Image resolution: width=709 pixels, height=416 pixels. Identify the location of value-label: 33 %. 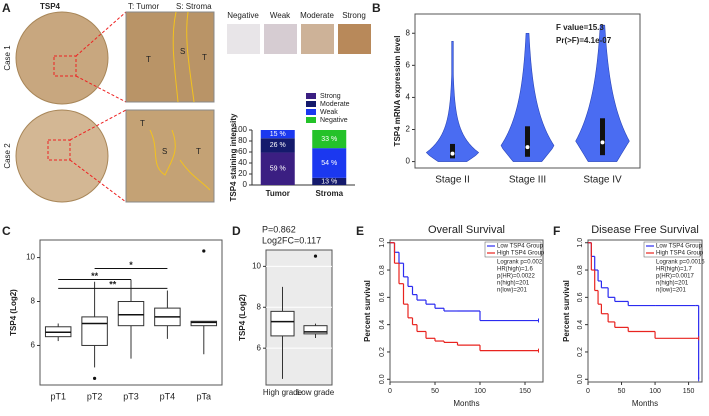
(329, 139).